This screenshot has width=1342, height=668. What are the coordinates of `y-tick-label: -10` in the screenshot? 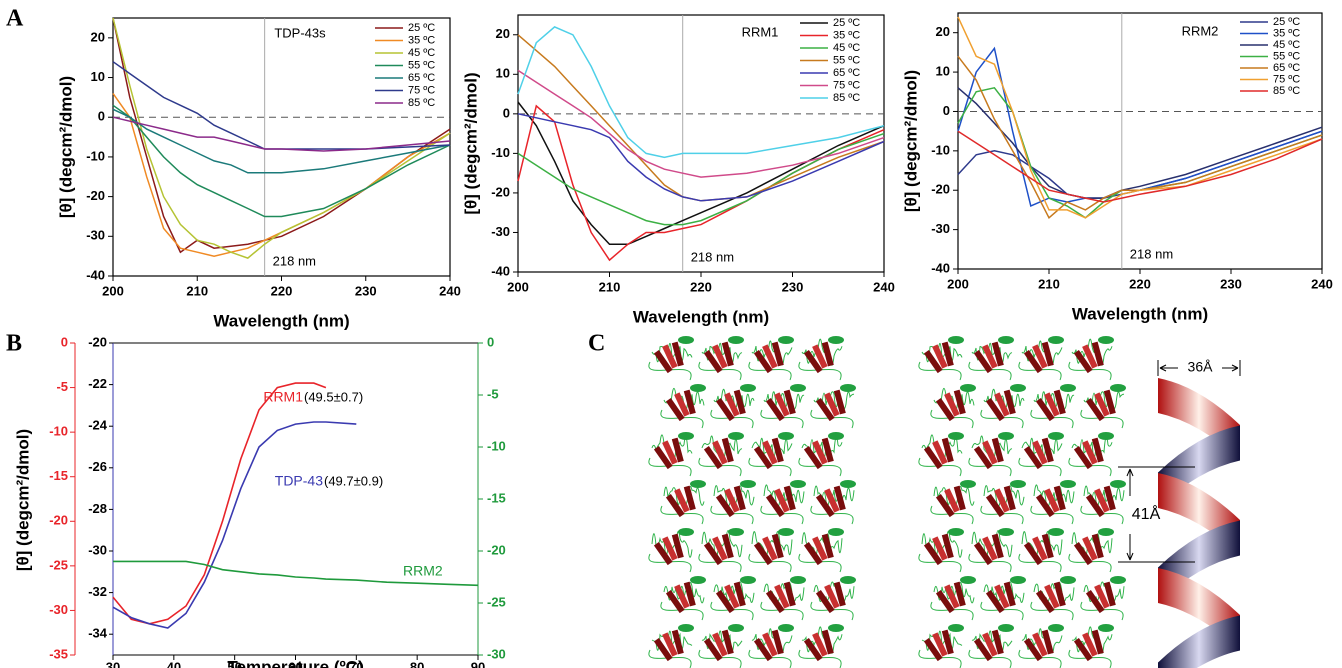 It's located at (500, 152).